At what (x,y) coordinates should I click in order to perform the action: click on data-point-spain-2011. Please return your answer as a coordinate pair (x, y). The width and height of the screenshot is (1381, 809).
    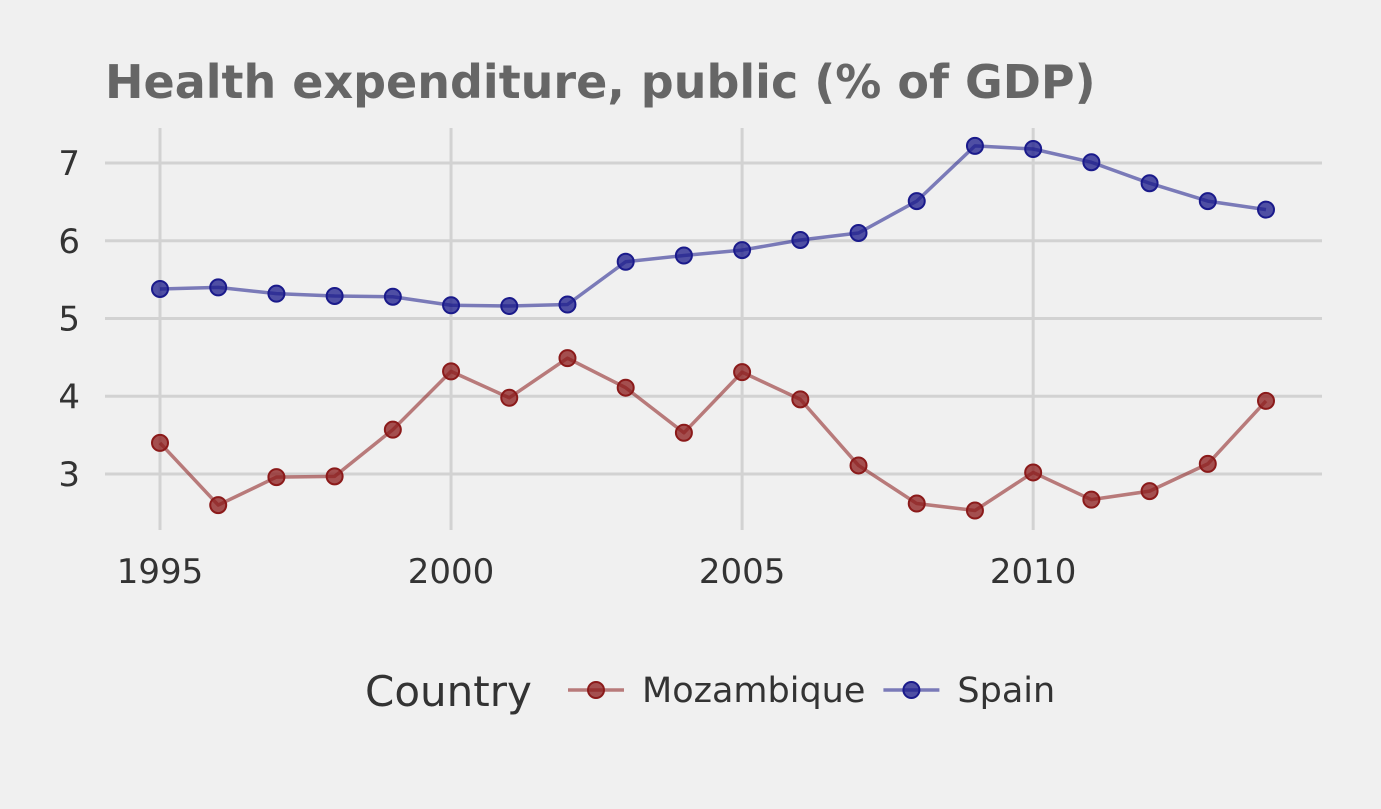
    Looking at the image, I should click on (1091, 162).